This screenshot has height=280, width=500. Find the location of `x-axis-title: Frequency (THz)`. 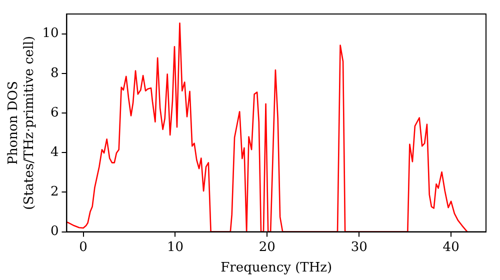

x-axis-title: Frequency (THz) is located at coordinates (276, 268).